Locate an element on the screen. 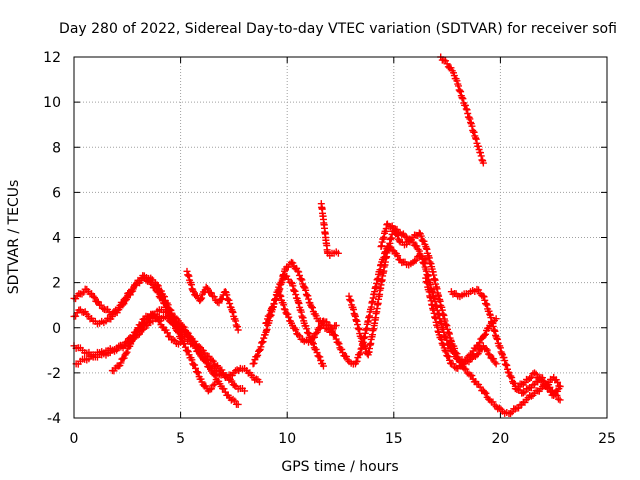 Image resolution: width=640 pixels, height=480 pixels. x-tick-label: 5 is located at coordinates (180, 439).